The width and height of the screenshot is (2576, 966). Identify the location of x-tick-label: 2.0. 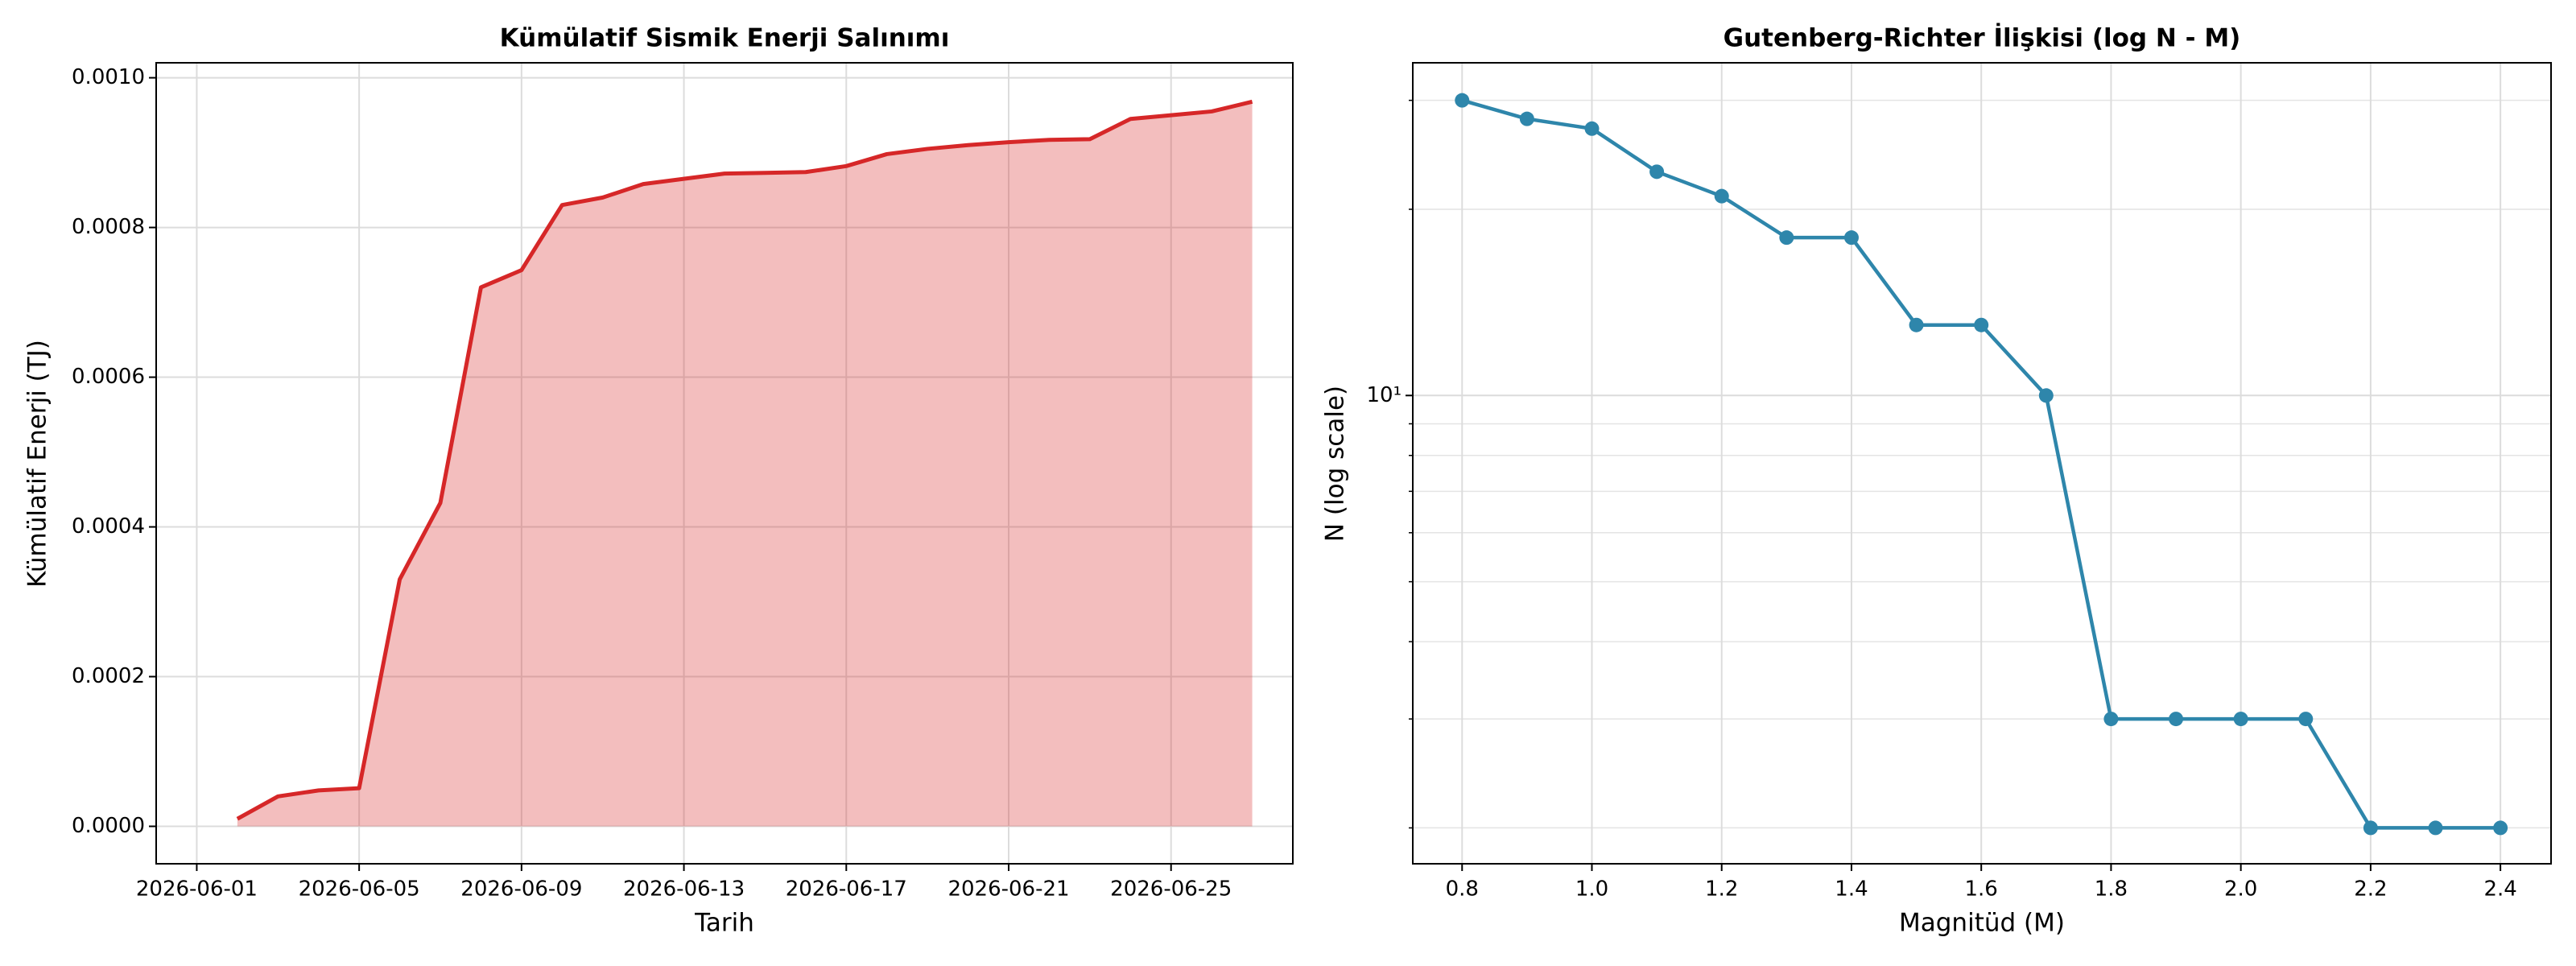
(2240, 889).